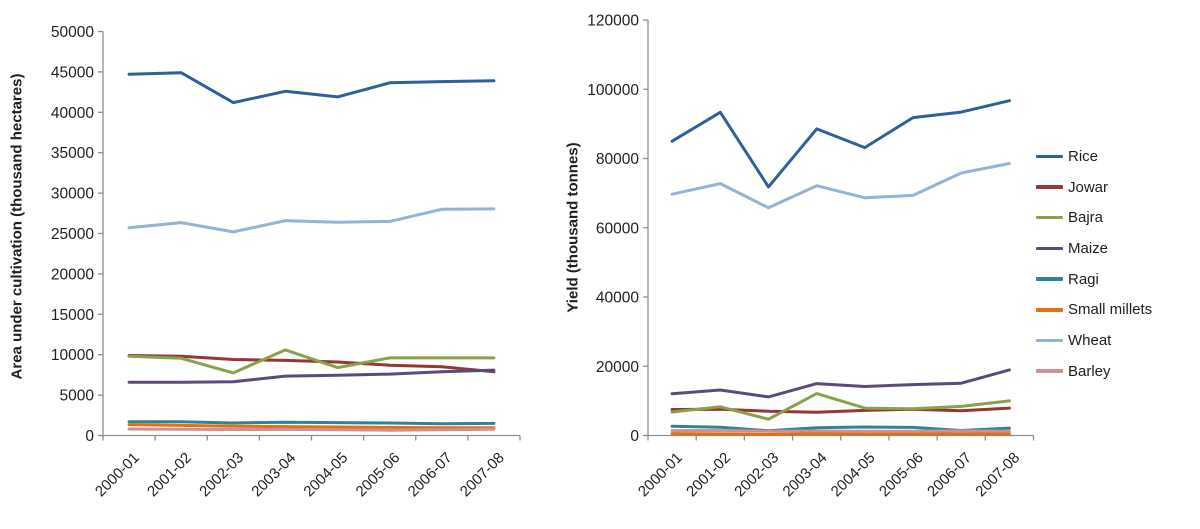 The height and width of the screenshot is (529, 1200). Describe the element at coordinates (1110, 310) in the screenshot. I see `legend-label: Small millets` at that location.